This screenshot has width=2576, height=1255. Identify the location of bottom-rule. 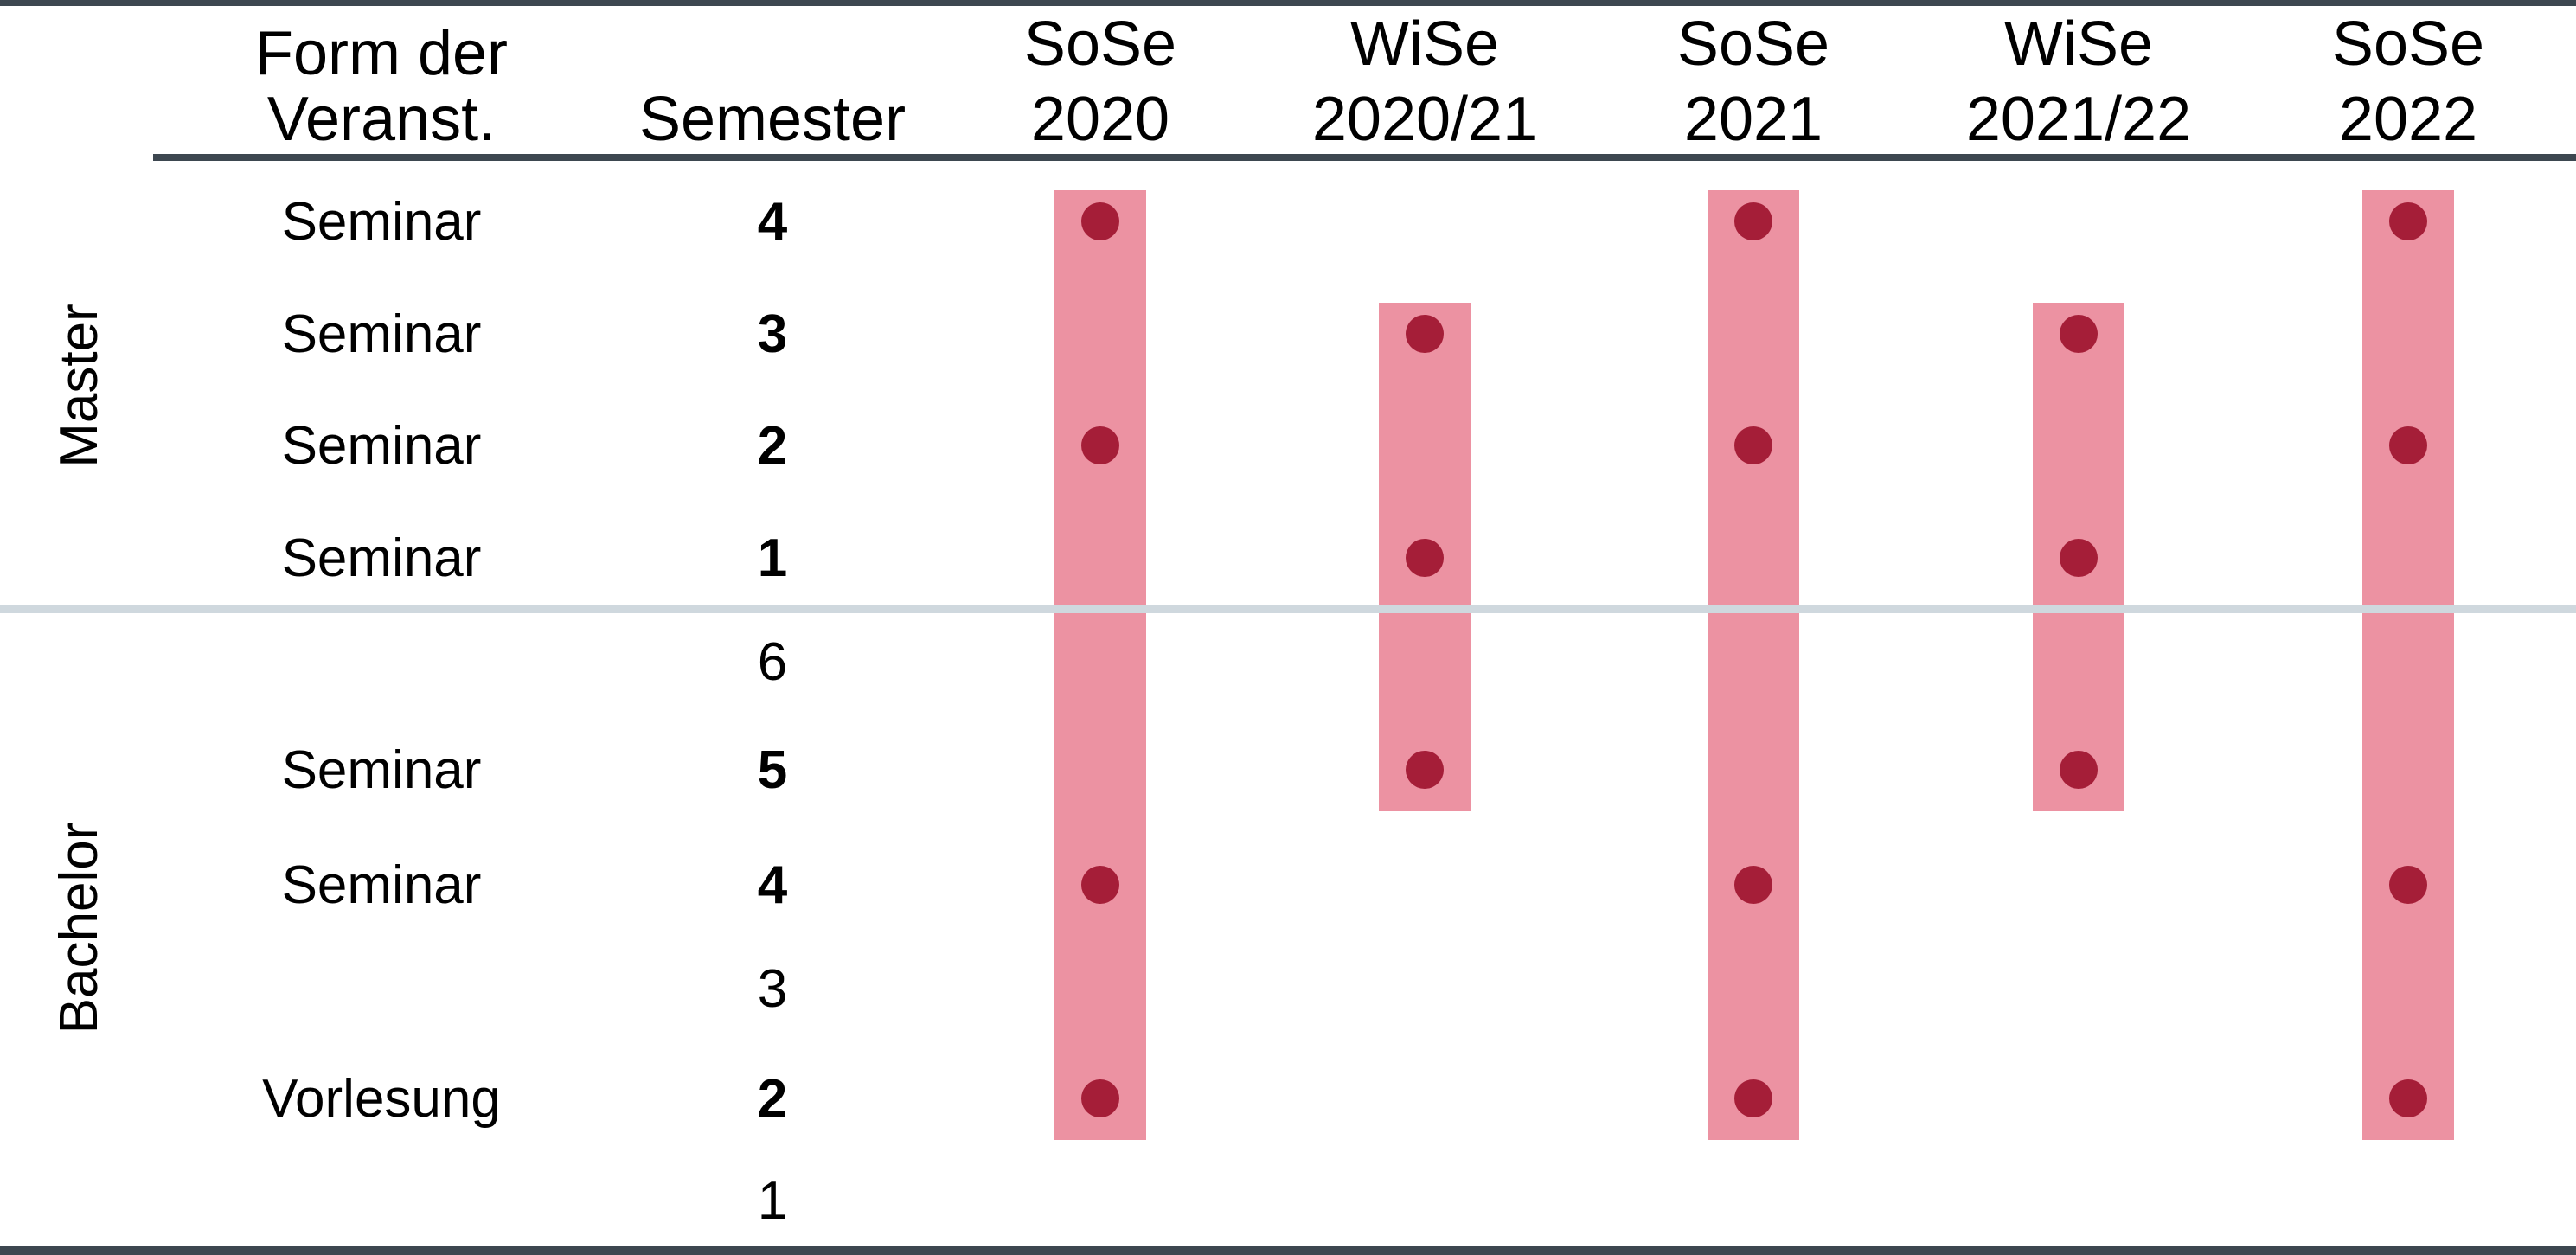
(1288, 1250).